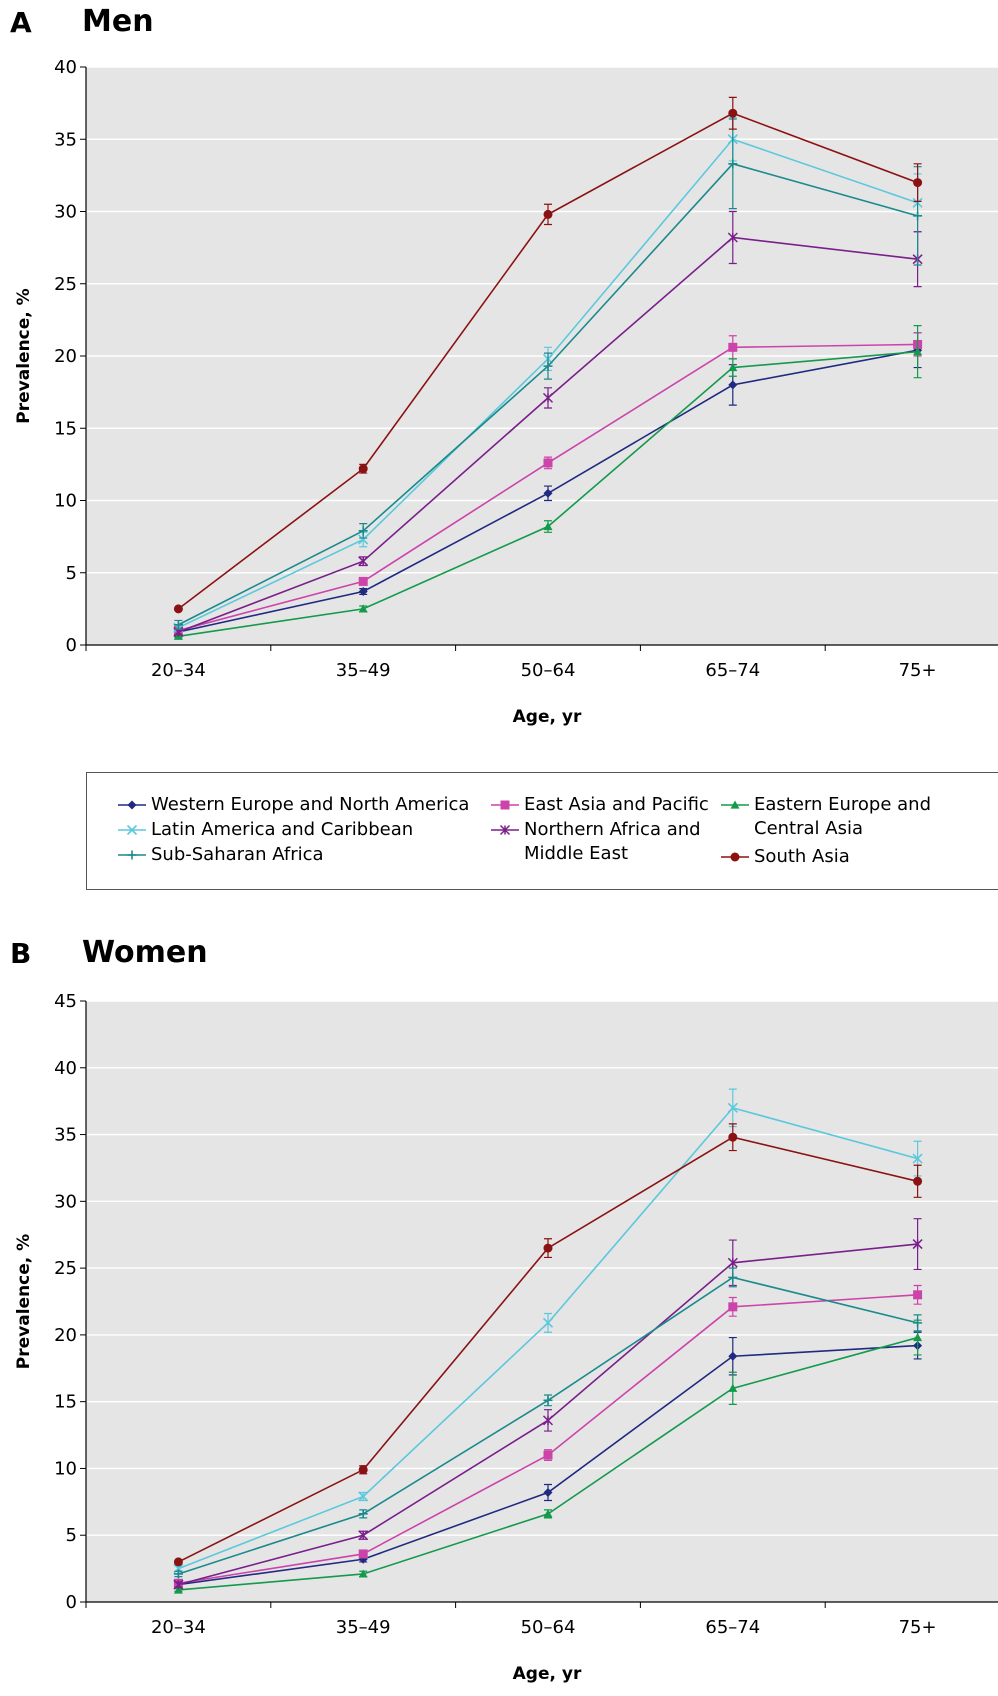  Describe the element at coordinates (548, 1627) in the screenshot. I see `women-x-tick-label: 50–64` at that location.